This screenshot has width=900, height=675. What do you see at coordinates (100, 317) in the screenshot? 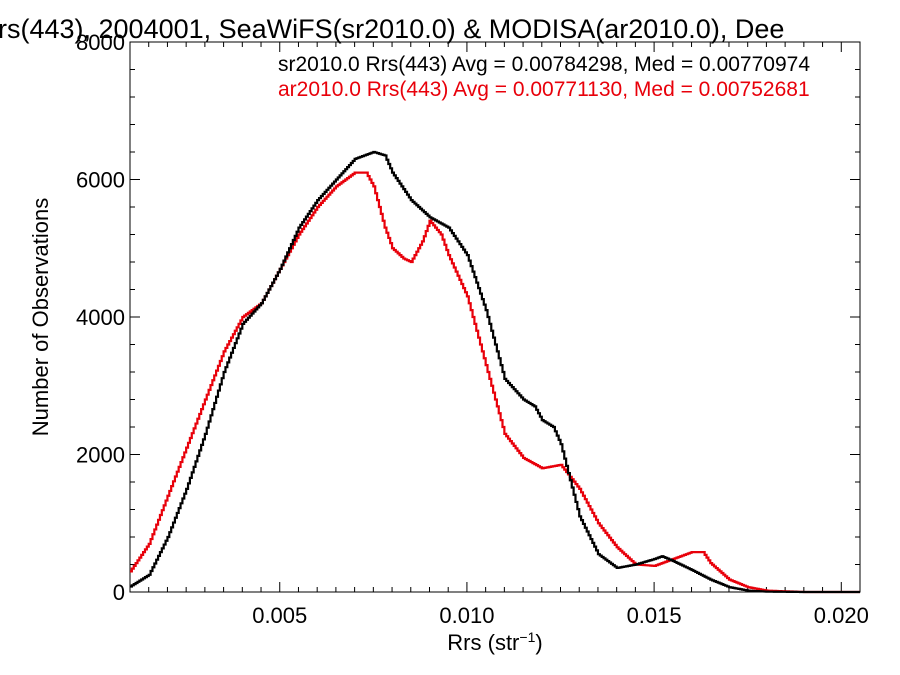
I see `y-tick-label: 4000` at bounding box center [100, 317].